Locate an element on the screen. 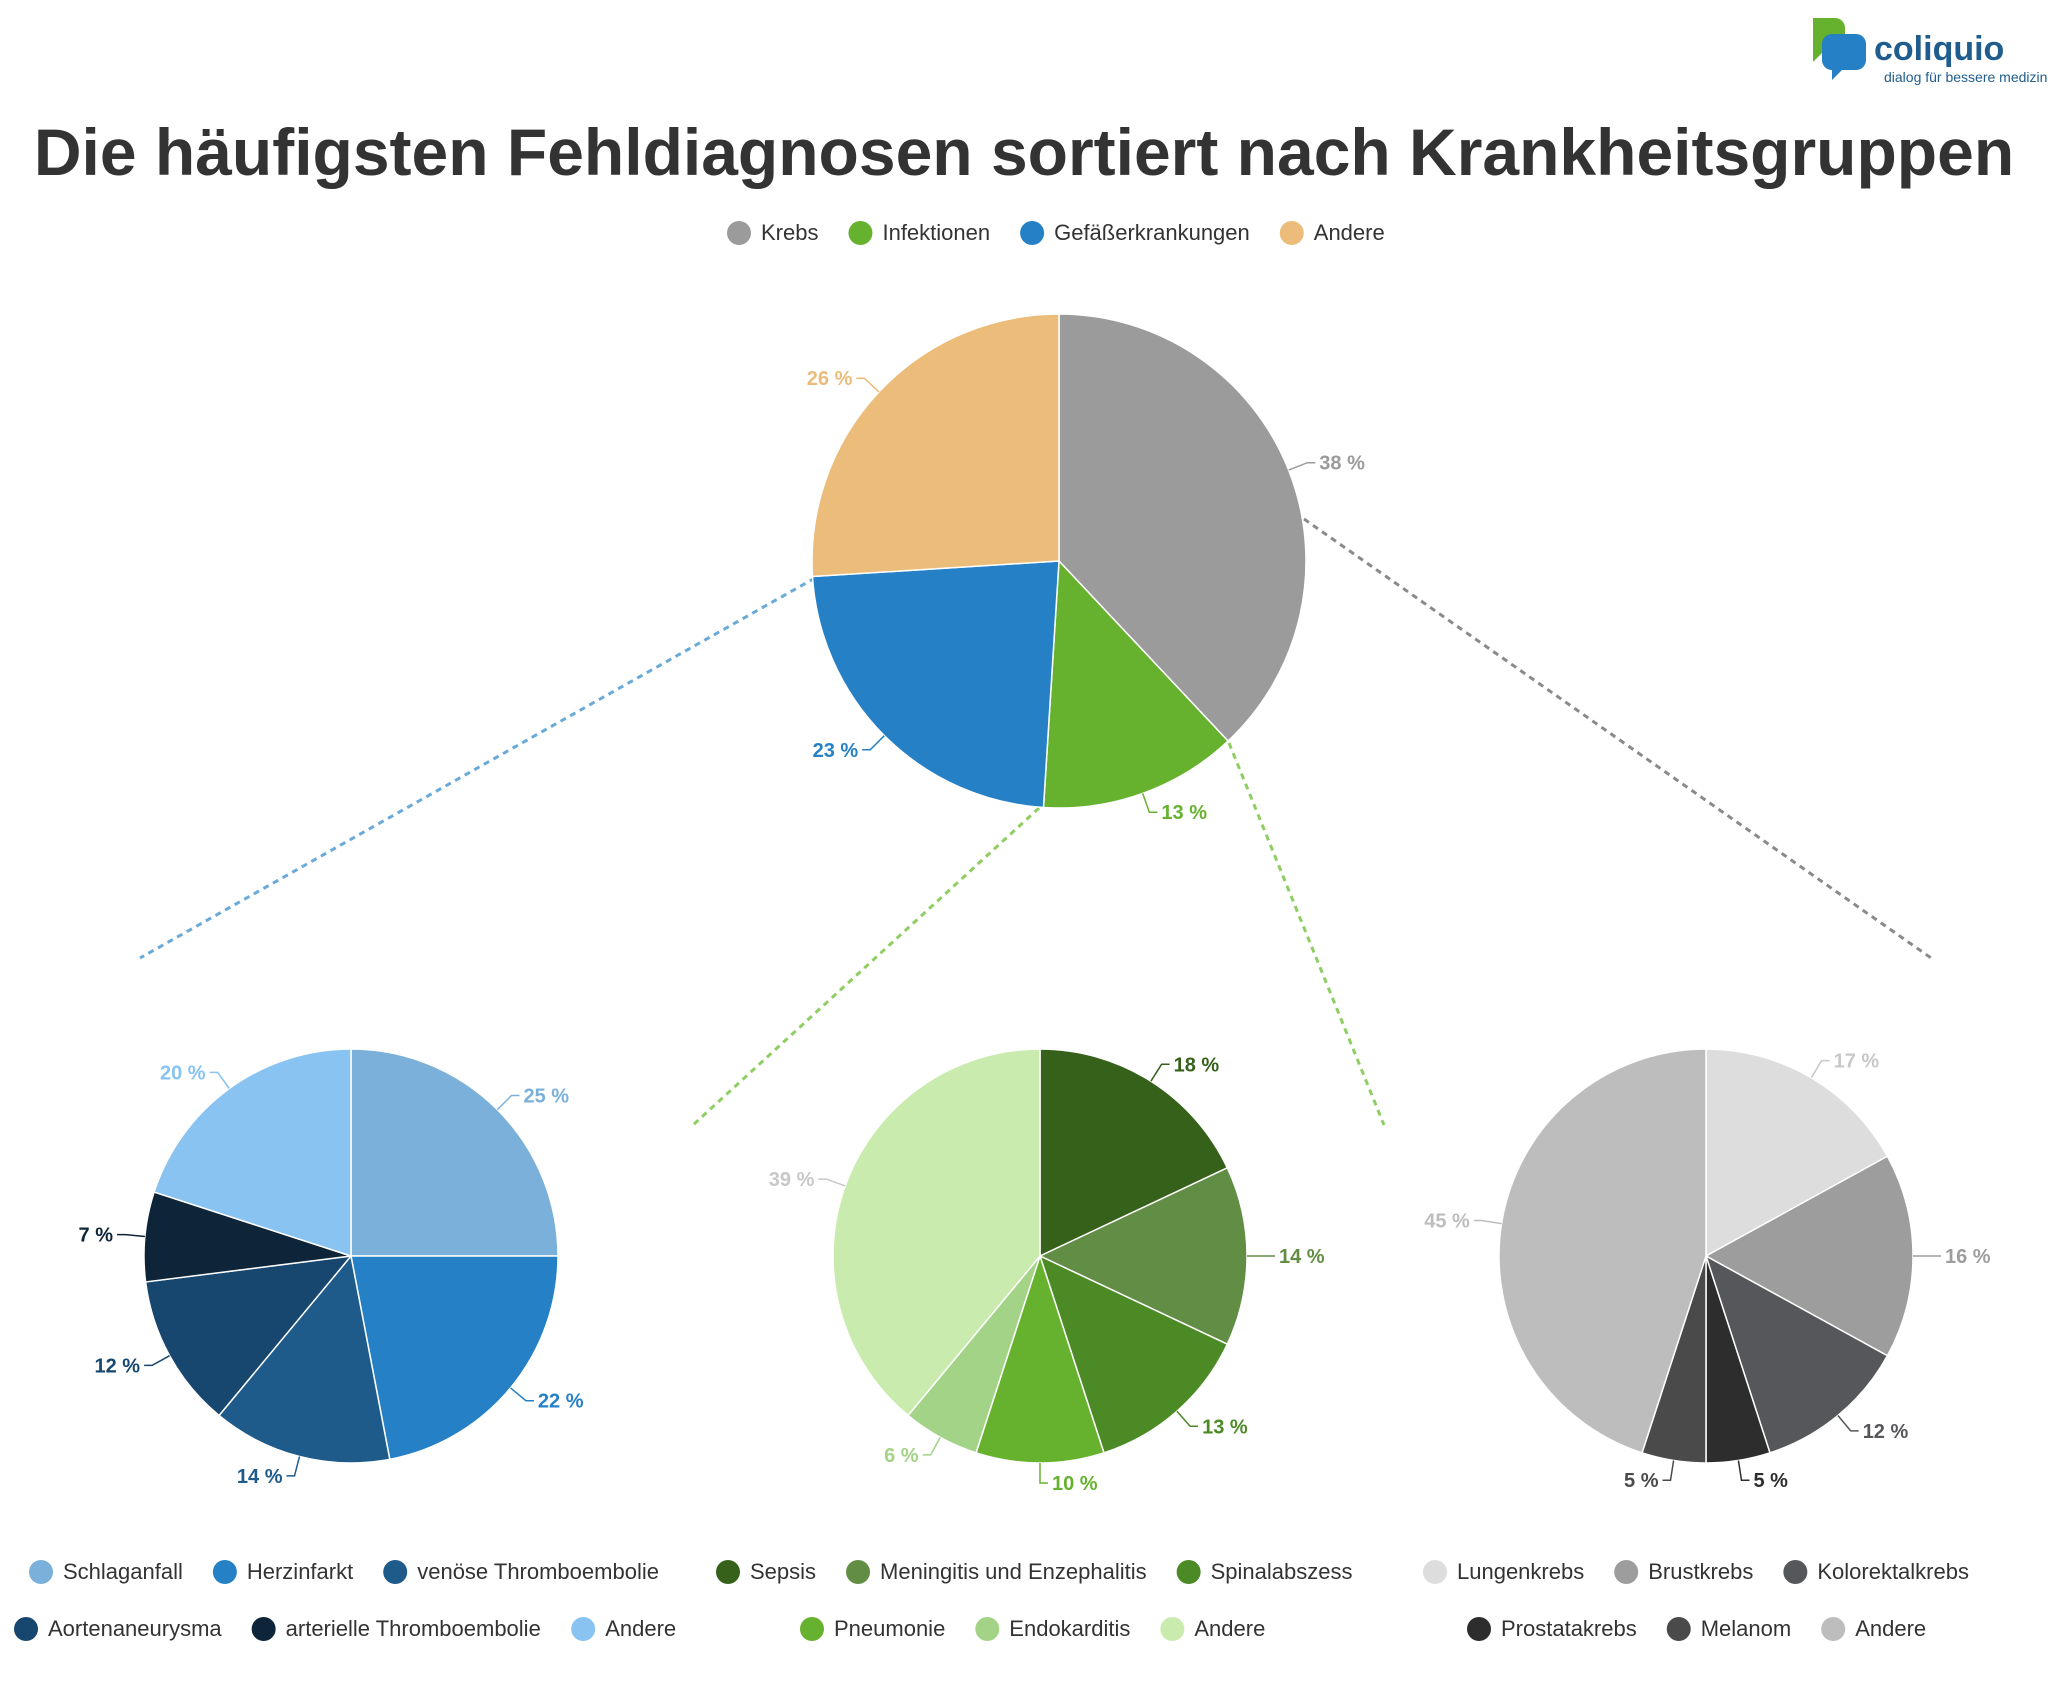 The width and height of the screenshot is (2048, 1708). legend-label: Kolorektalkrebs is located at coordinates (1893, 1571).